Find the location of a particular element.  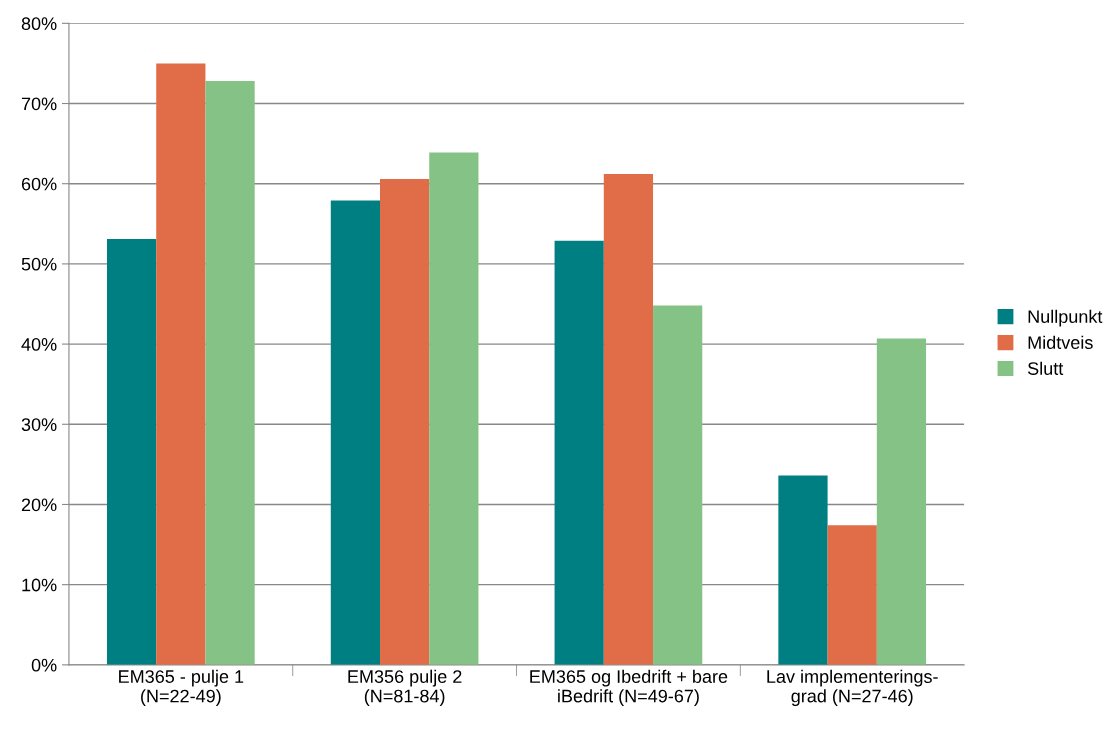

y-tick-label: 50% is located at coordinates (39, 264).